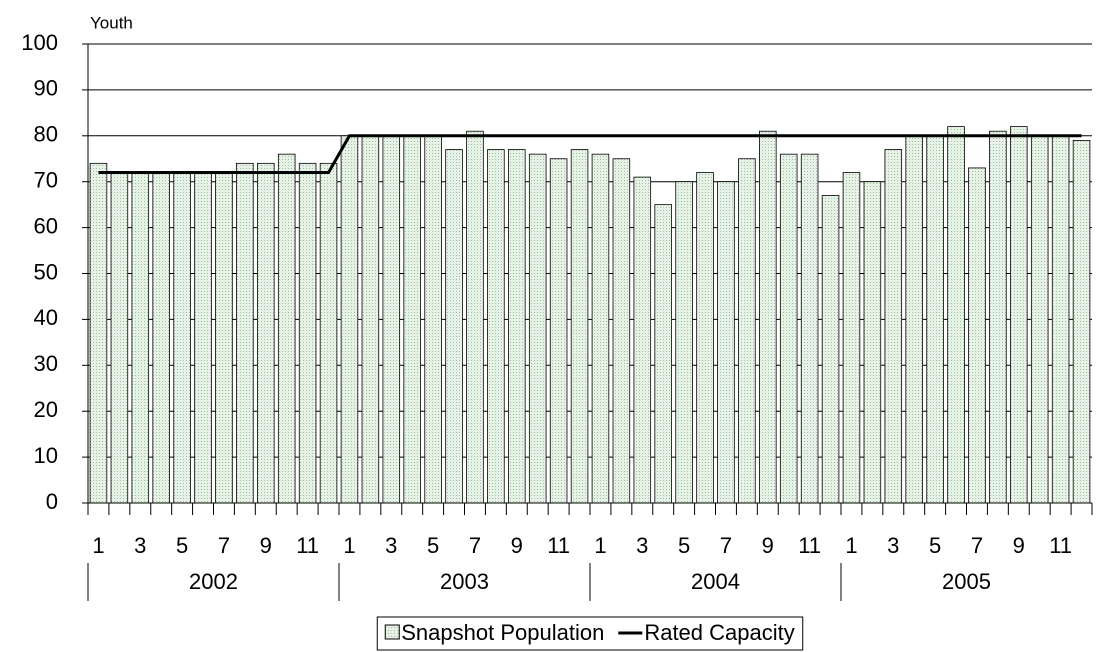  What do you see at coordinates (39, 42) in the screenshot?
I see `y-tick-label: 100` at bounding box center [39, 42].